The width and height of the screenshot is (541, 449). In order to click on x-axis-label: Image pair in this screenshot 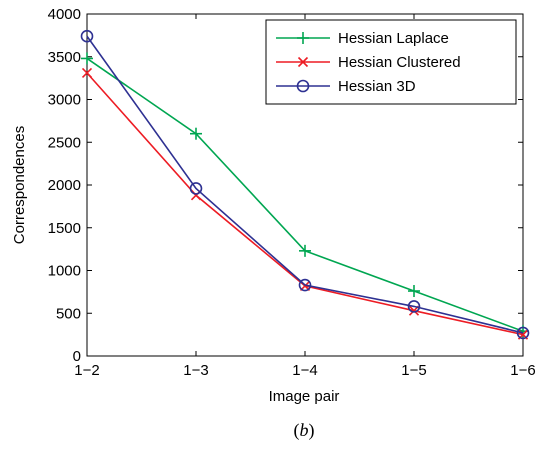, I will do `click(304, 396)`.